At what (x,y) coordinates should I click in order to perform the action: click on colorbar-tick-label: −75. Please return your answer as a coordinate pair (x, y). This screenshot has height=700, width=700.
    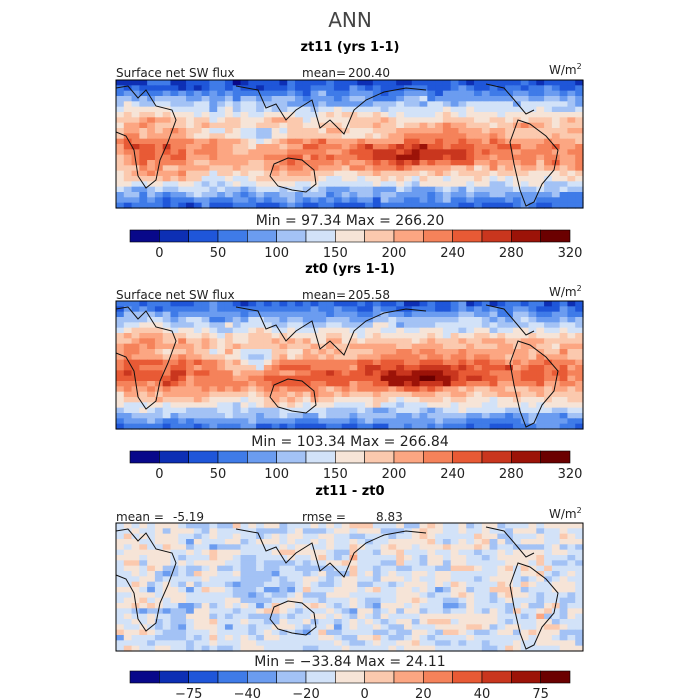
    Looking at the image, I should click on (188, 693).